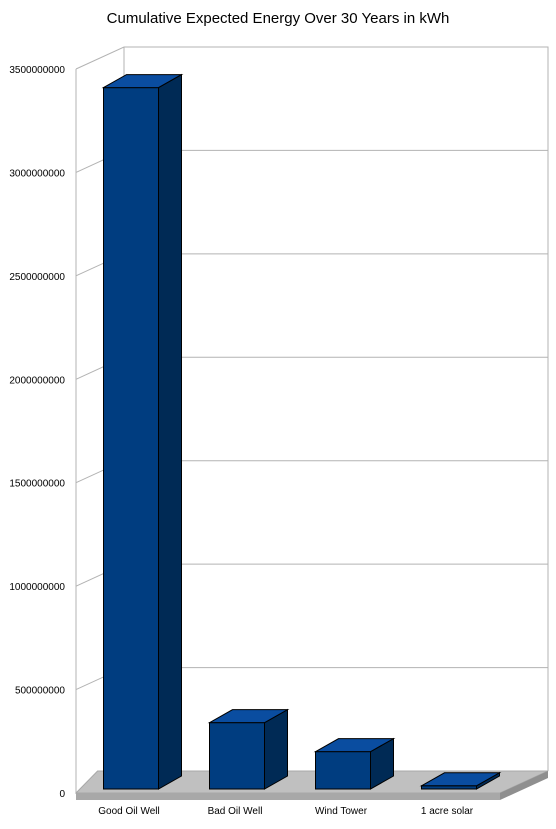 The width and height of the screenshot is (556, 829). Describe the element at coordinates (37, 484) in the screenshot. I see `y-tick-label: 1500000000` at that location.